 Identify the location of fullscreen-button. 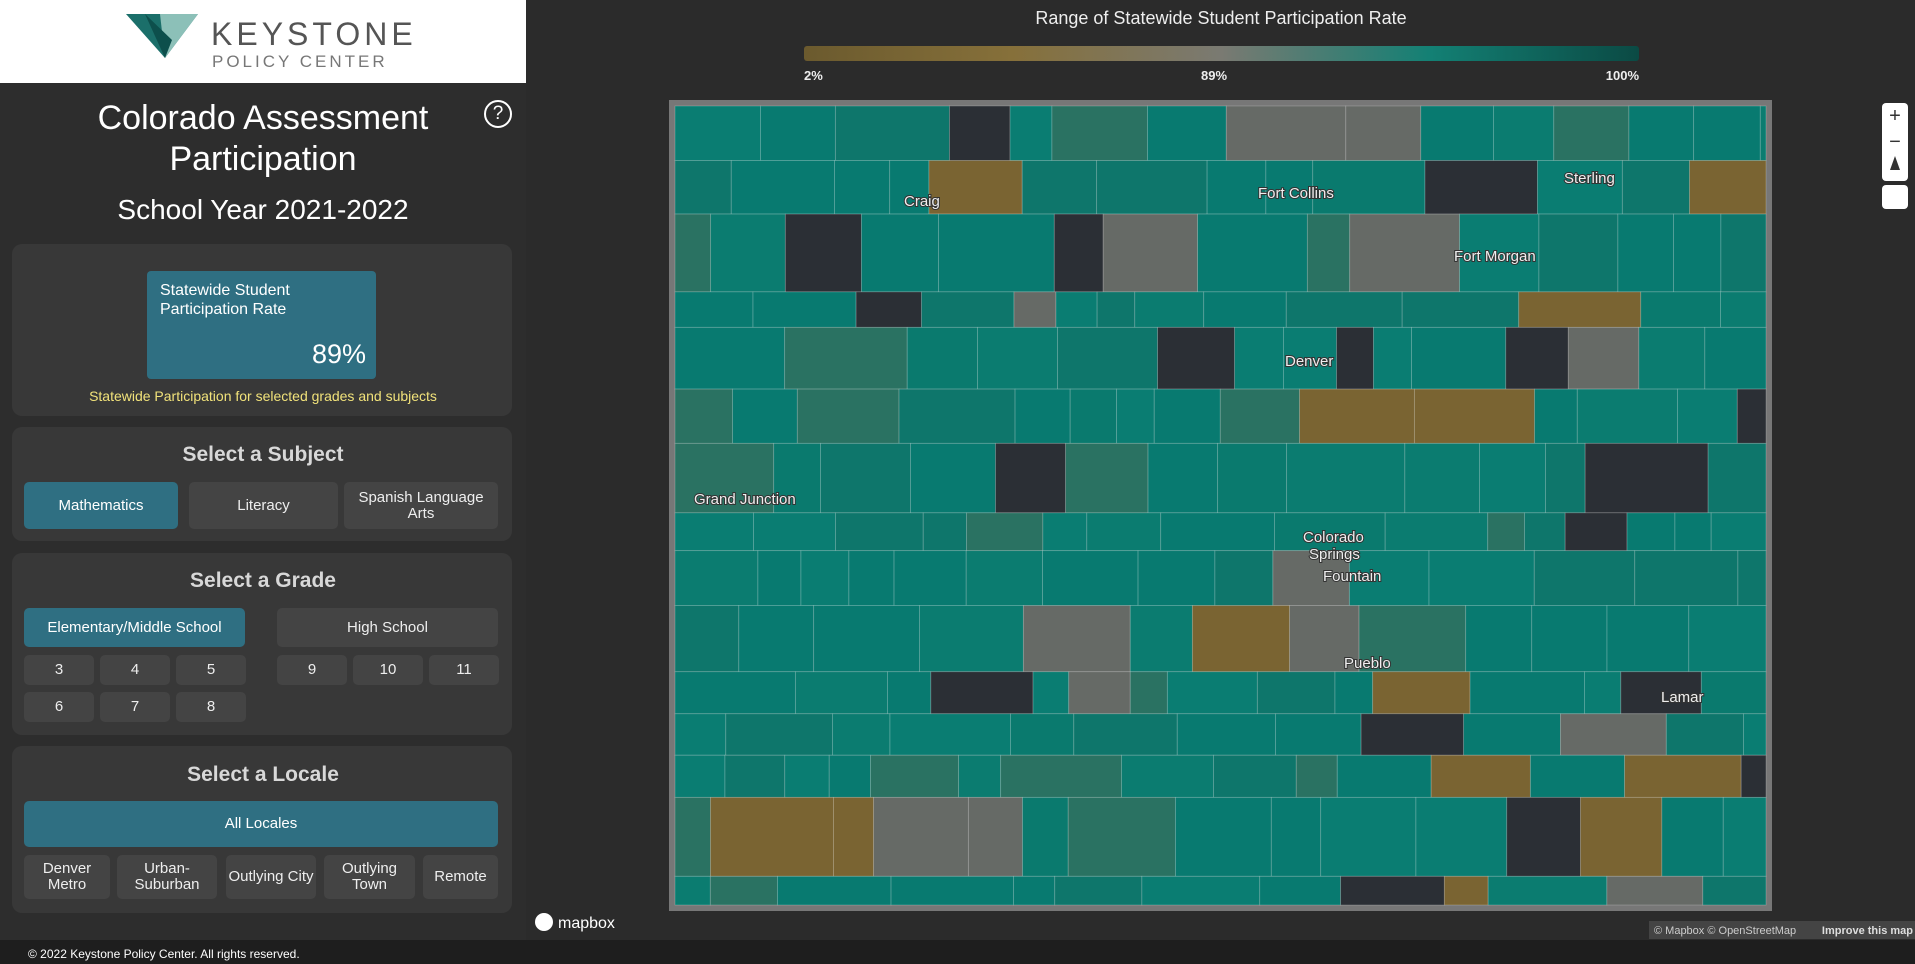
(1895, 197).